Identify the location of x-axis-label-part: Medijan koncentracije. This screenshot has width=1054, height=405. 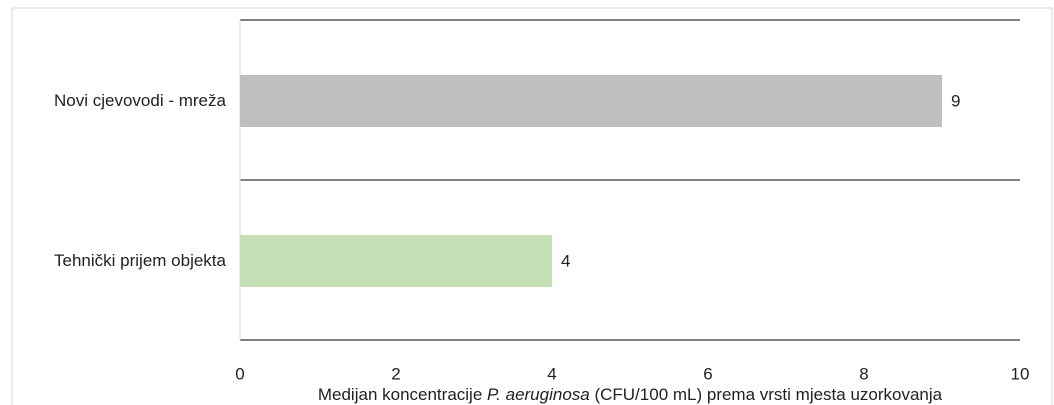
(402, 394).